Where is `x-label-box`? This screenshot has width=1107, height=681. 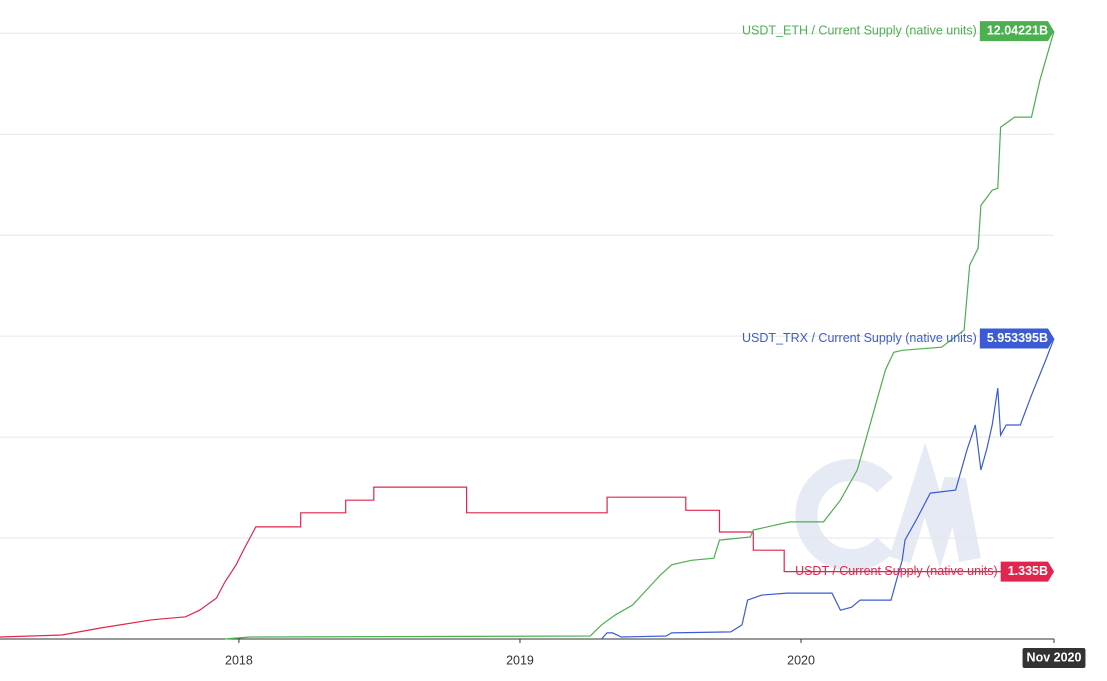
x-label-box is located at coordinates (1054, 658).